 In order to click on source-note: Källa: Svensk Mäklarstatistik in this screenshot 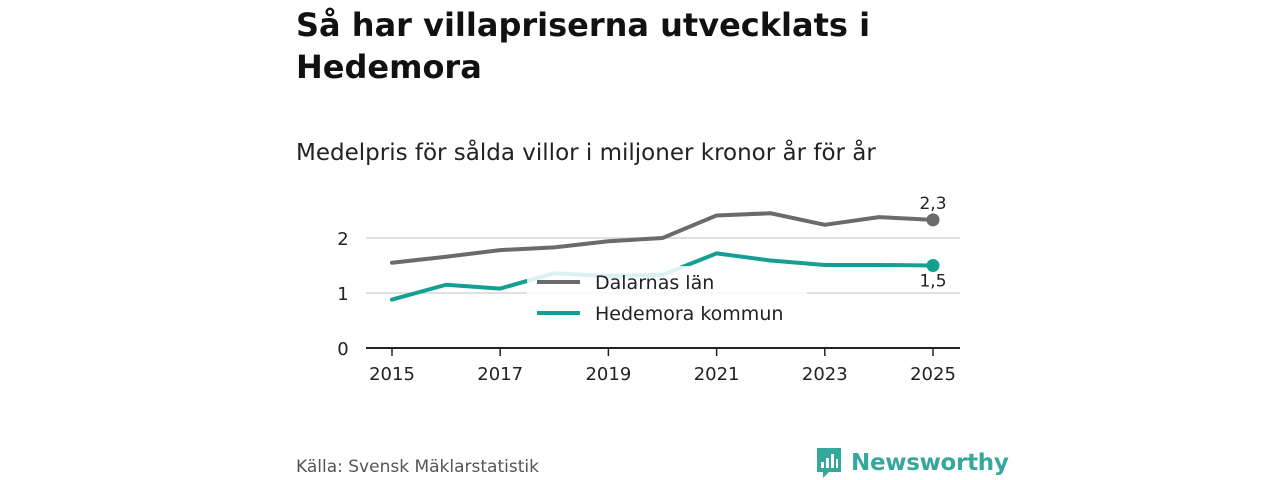, I will do `click(417, 467)`.